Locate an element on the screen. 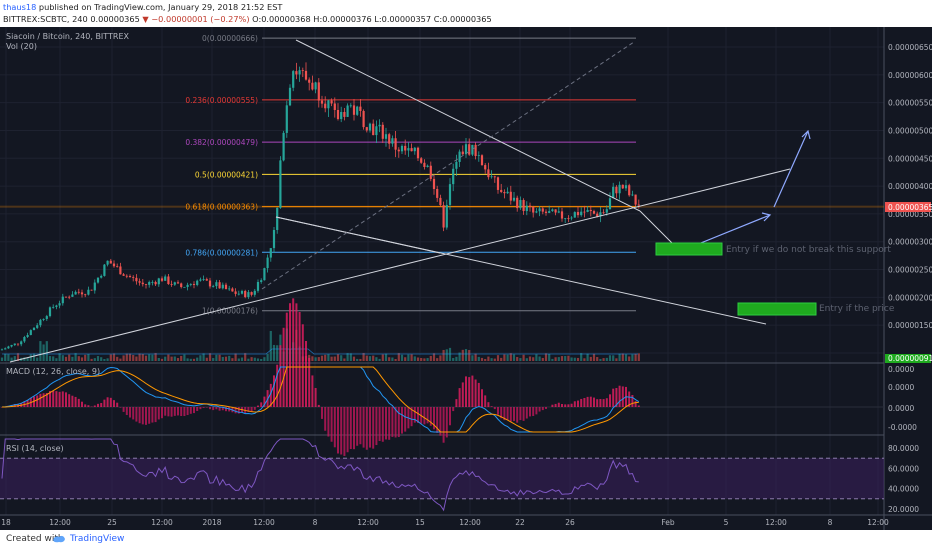 This screenshot has width=932, height=550. channel-top-line is located at coordinates (358, 235).